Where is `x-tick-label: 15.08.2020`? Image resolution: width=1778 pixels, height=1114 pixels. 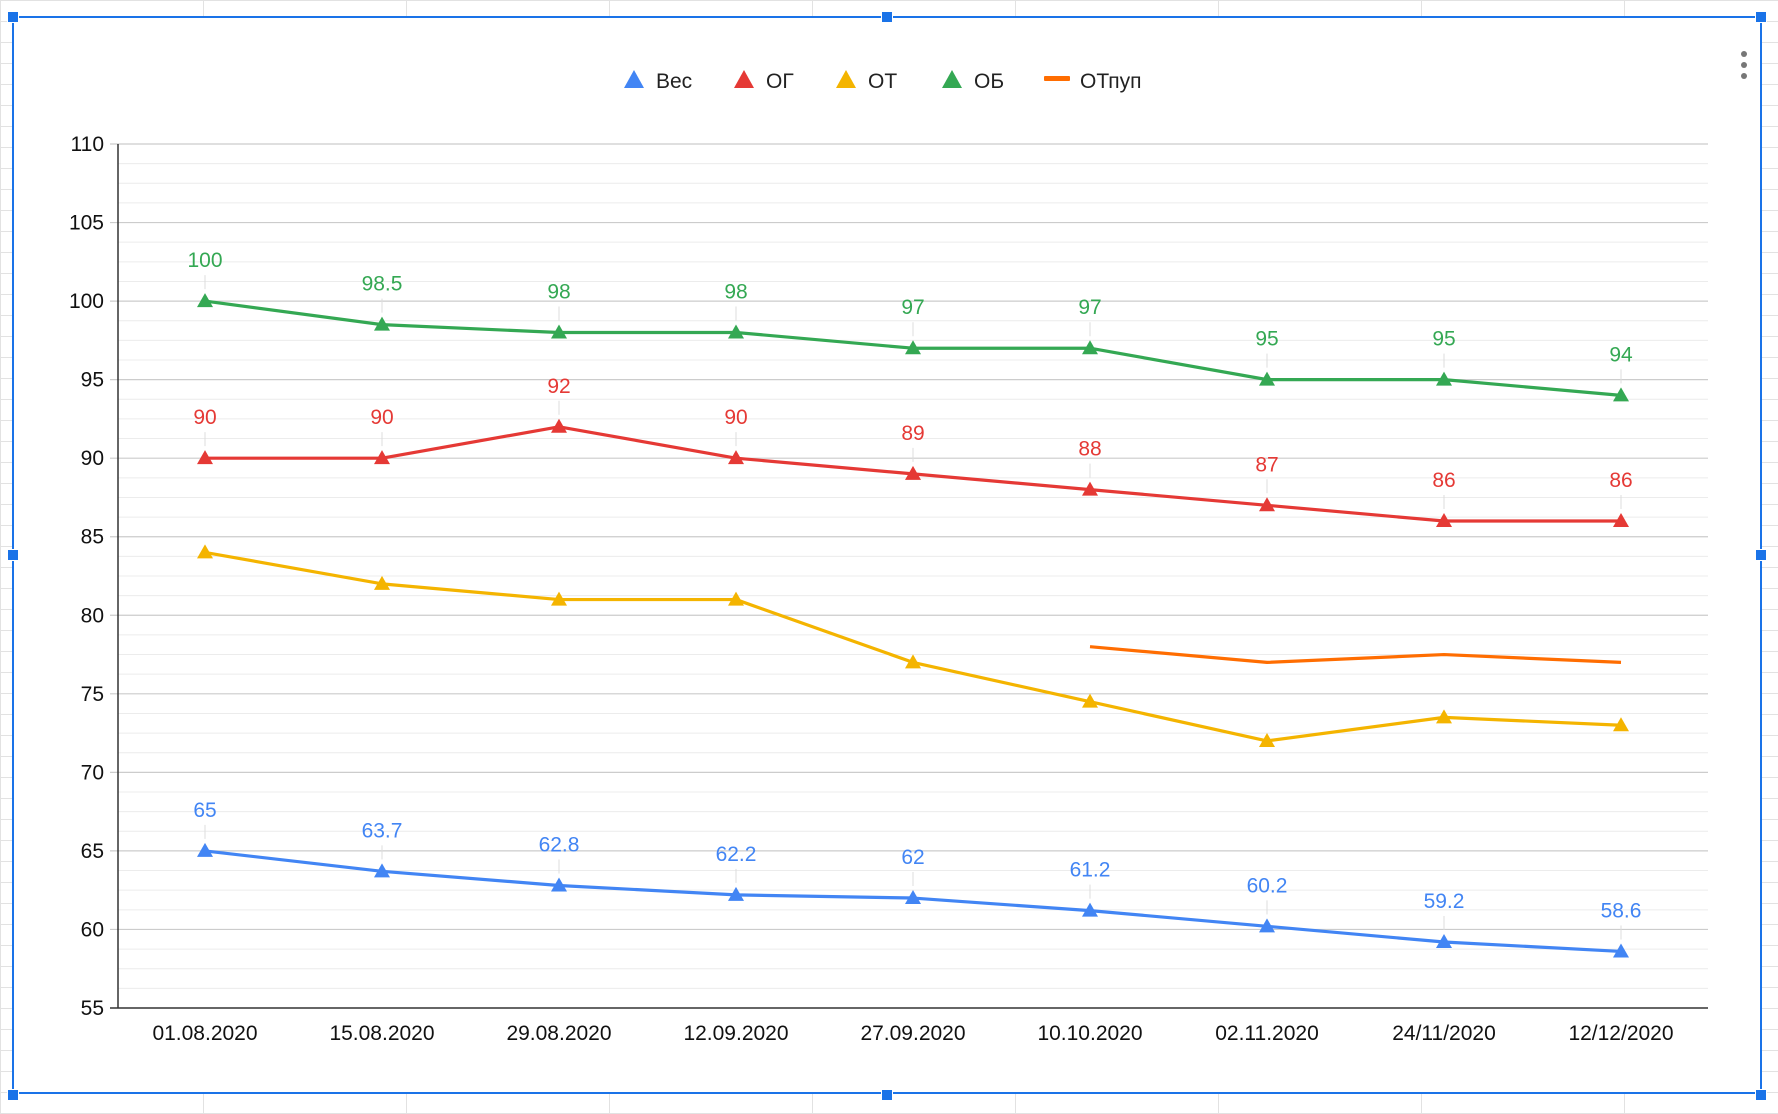
x-tick-label: 15.08.2020 is located at coordinates (381, 1033).